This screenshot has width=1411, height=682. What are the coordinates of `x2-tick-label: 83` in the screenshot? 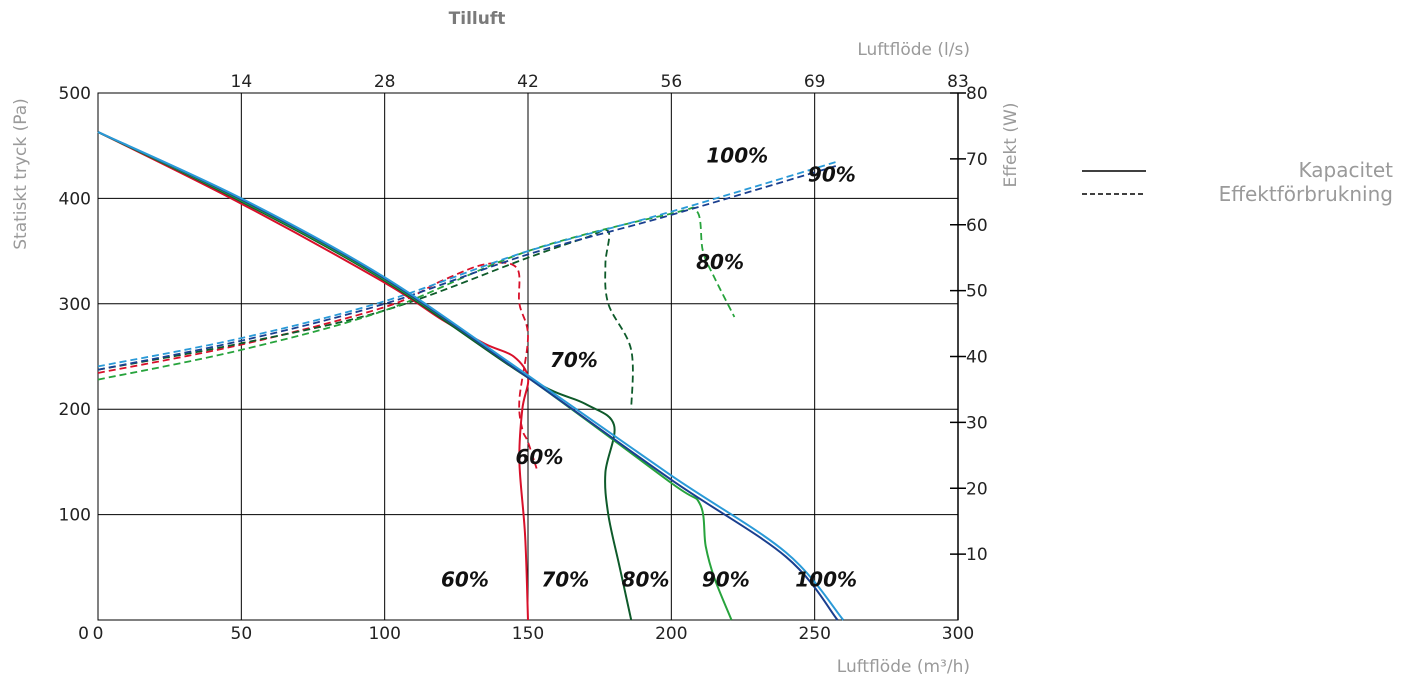 It's located at (958, 82).